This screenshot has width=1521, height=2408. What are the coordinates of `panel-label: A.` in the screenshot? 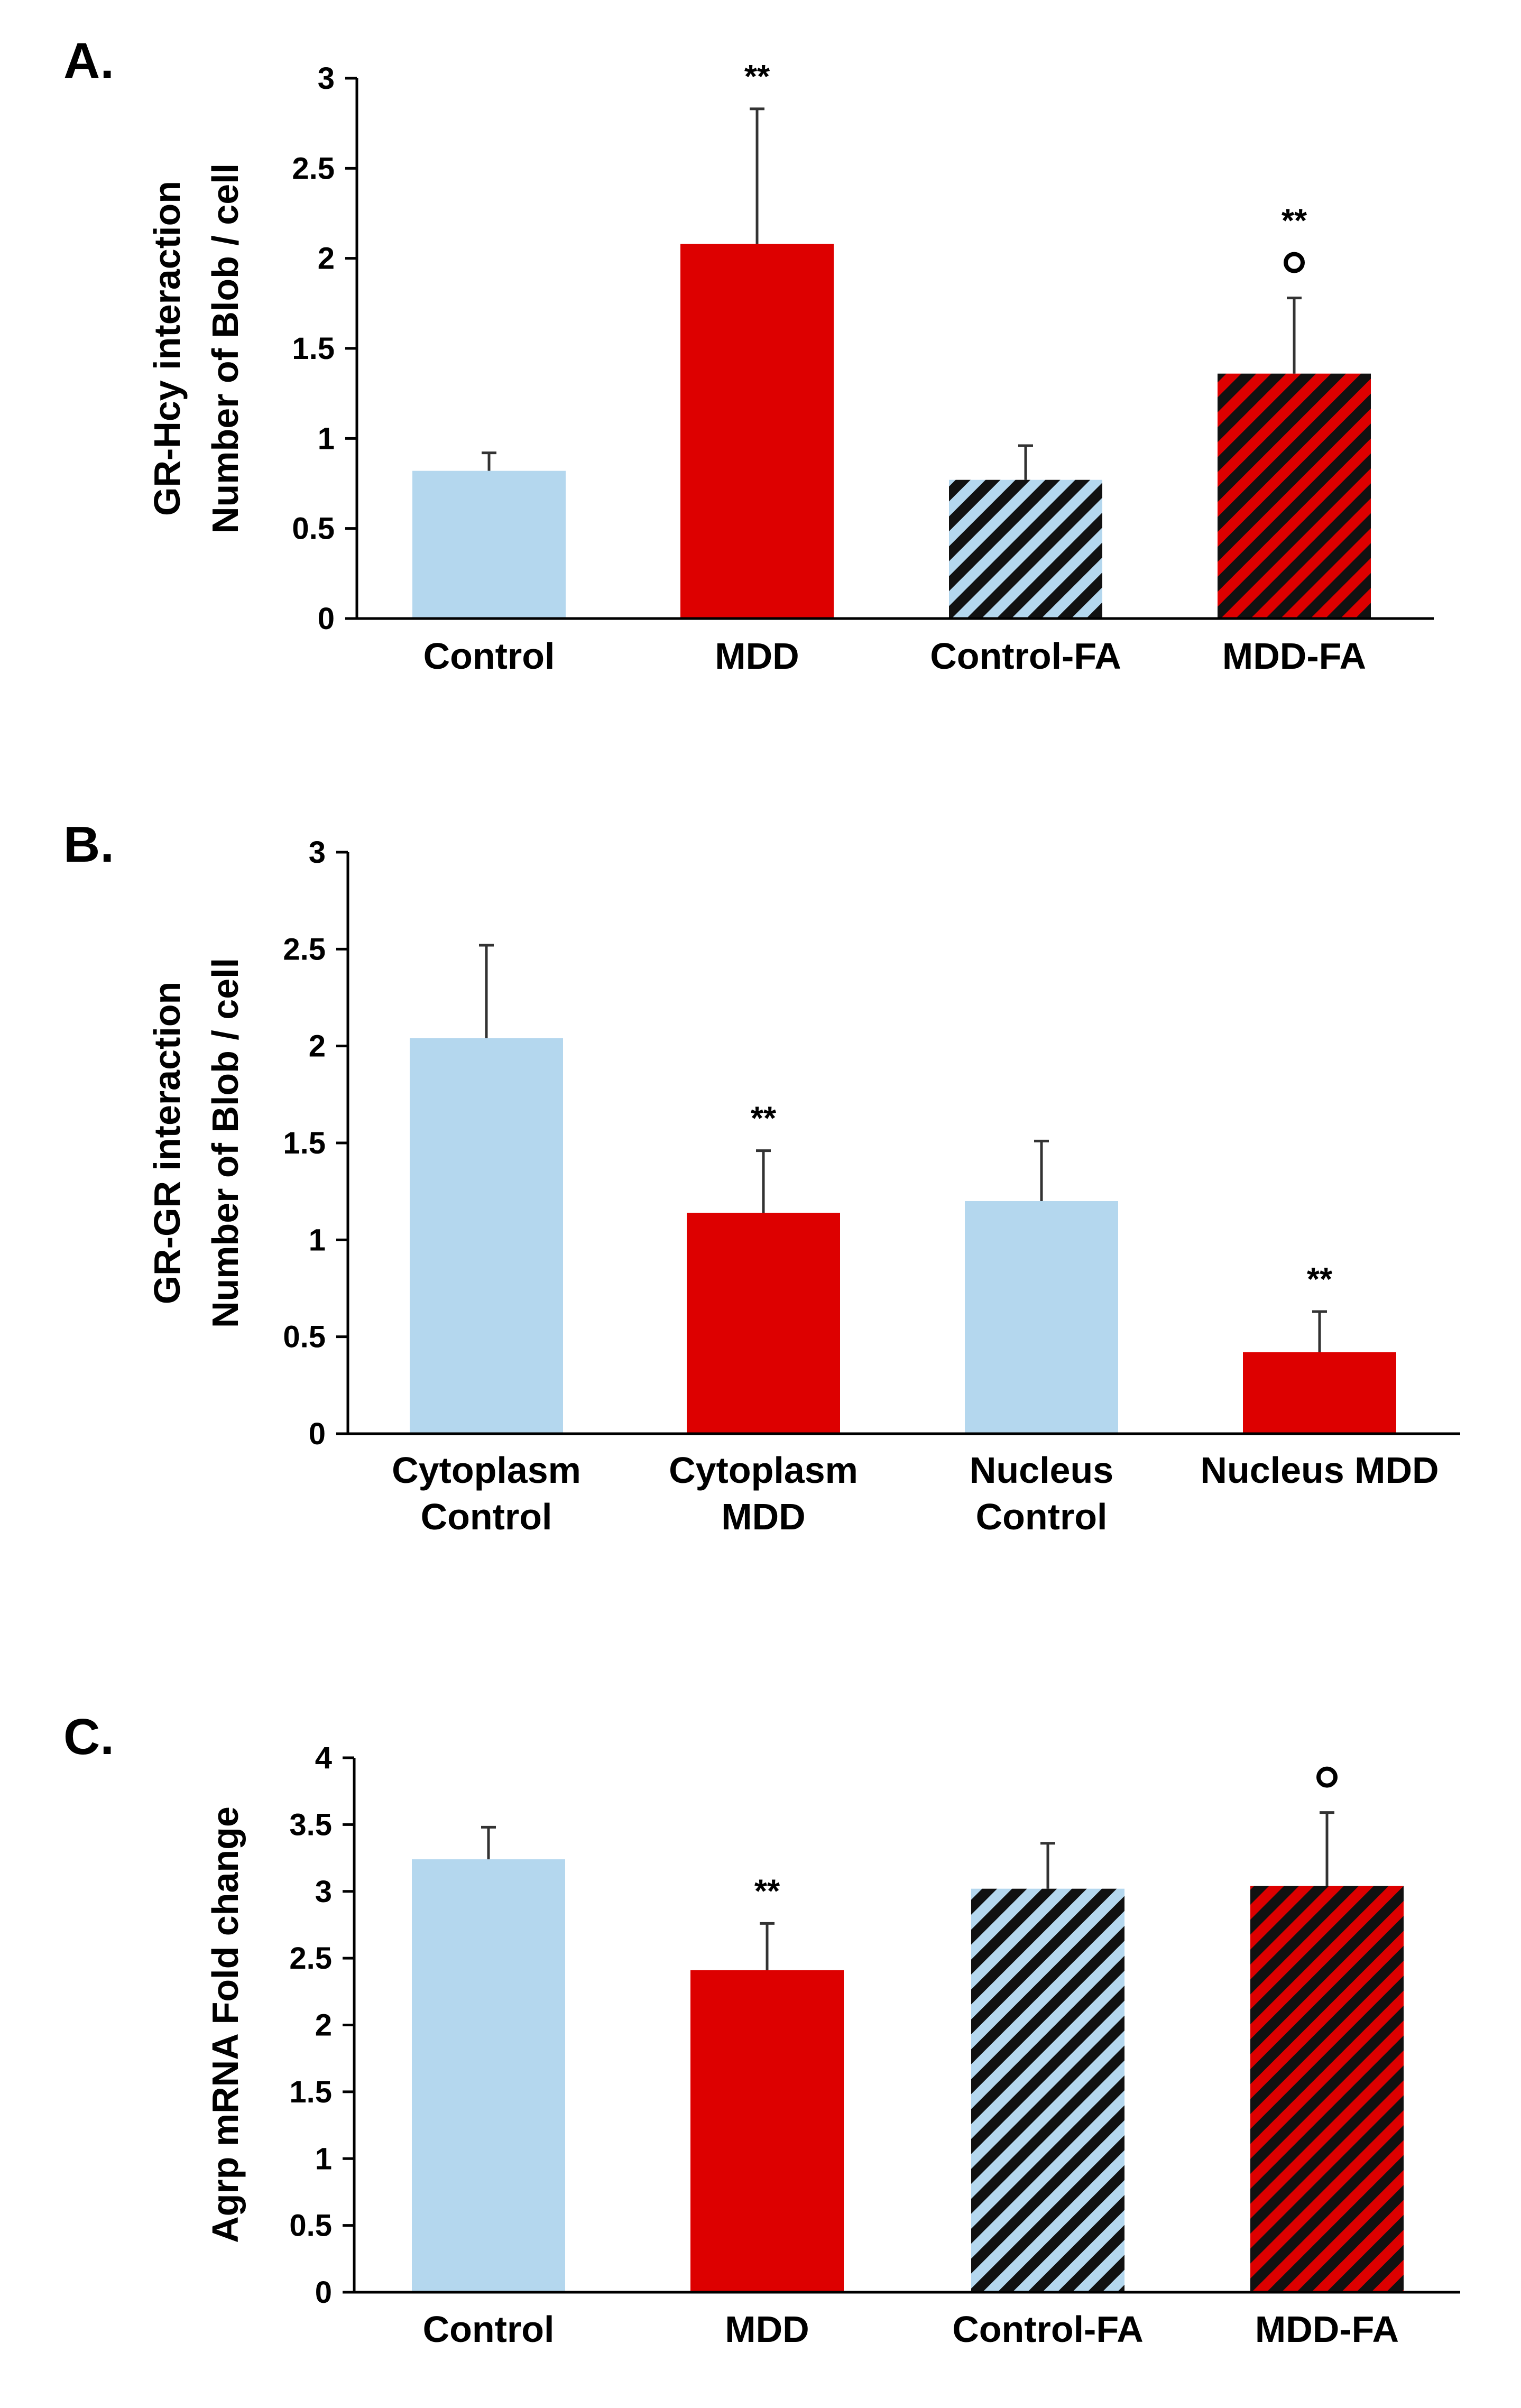 It's located at (88, 61).